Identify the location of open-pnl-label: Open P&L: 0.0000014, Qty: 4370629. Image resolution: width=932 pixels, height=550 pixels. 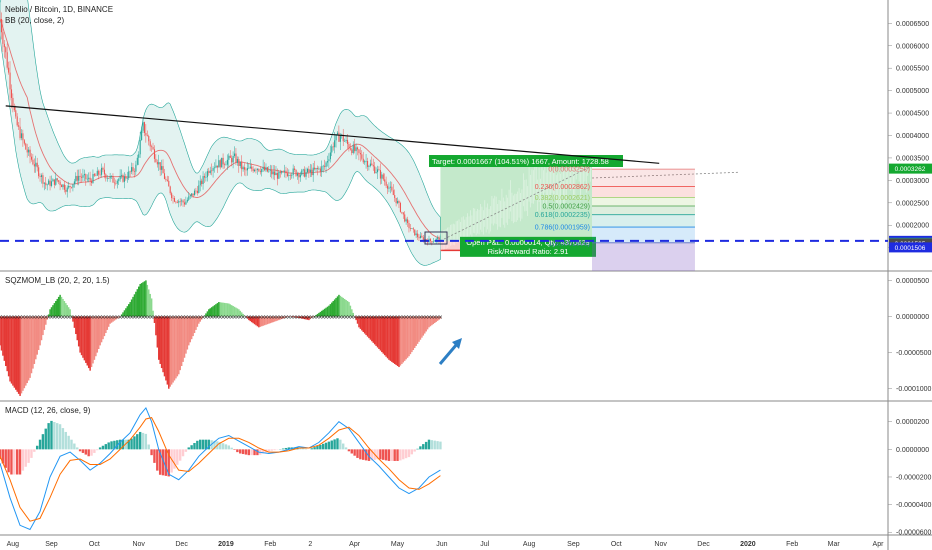
(527, 242).